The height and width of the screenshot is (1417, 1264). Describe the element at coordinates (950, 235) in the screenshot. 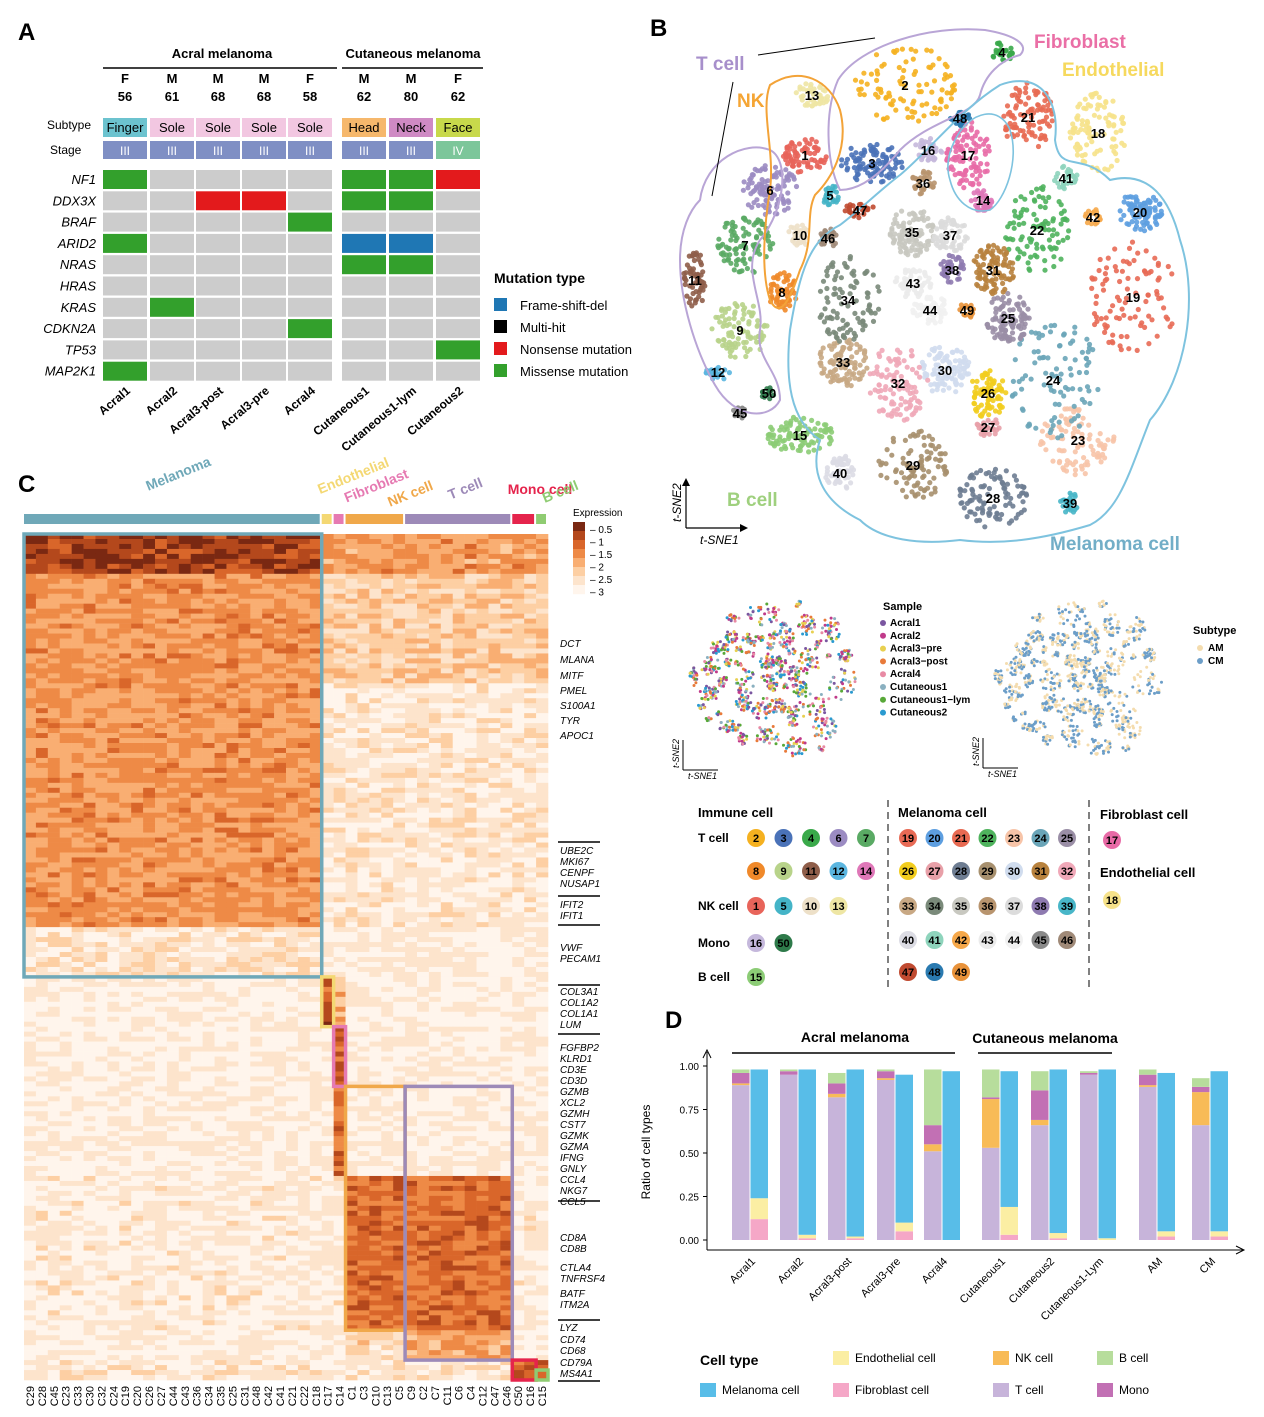

I see `cluster-number-label: 37` at that location.